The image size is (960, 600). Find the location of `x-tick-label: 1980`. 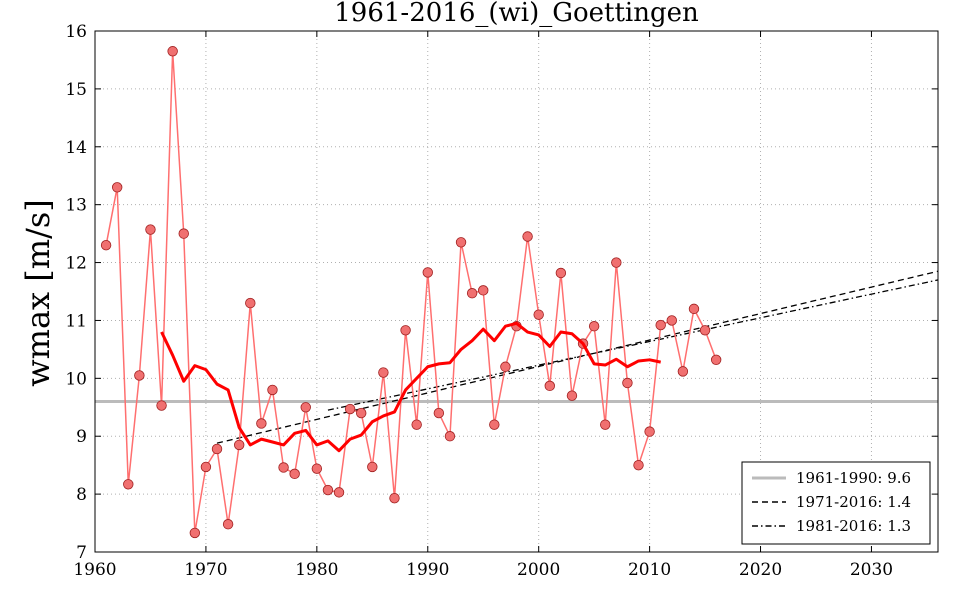

x-tick-label: 1980 is located at coordinates (316, 570).